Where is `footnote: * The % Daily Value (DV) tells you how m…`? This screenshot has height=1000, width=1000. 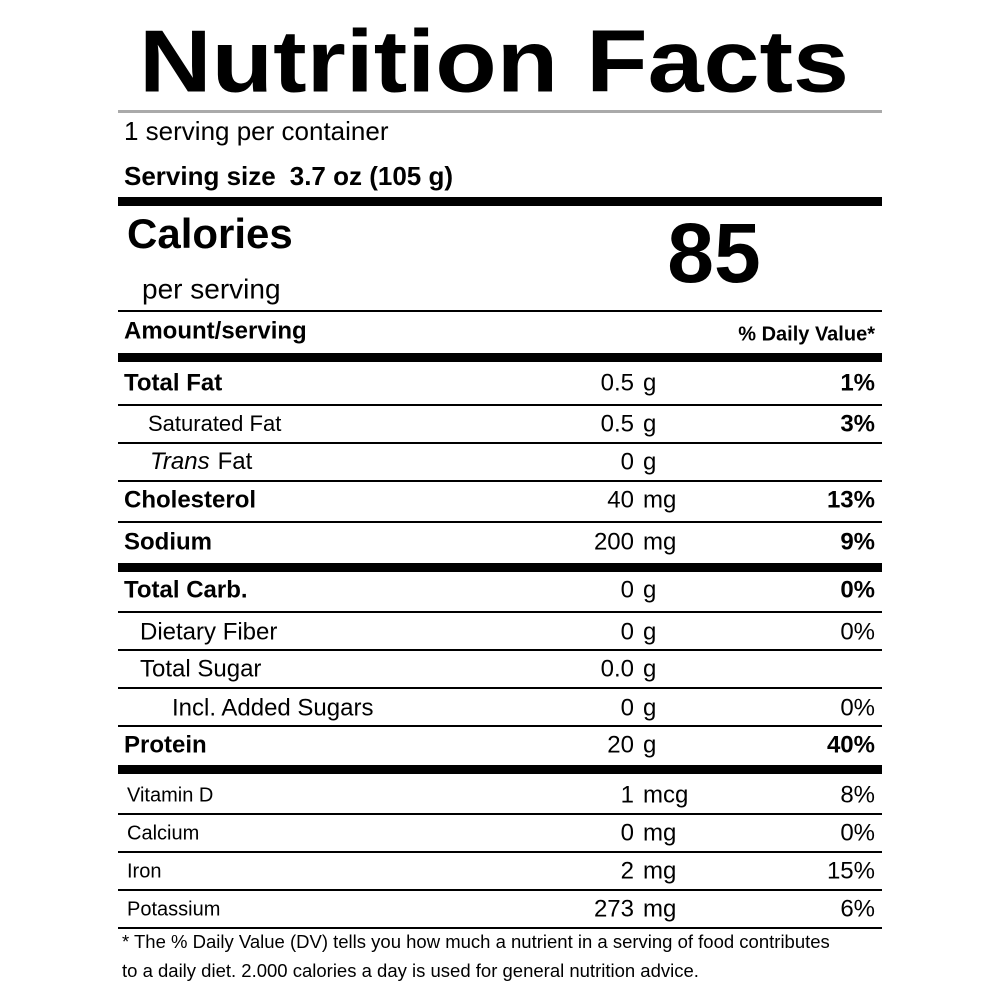 footnote: * The % Daily Value (DV) tells you how m… is located at coordinates (476, 941).